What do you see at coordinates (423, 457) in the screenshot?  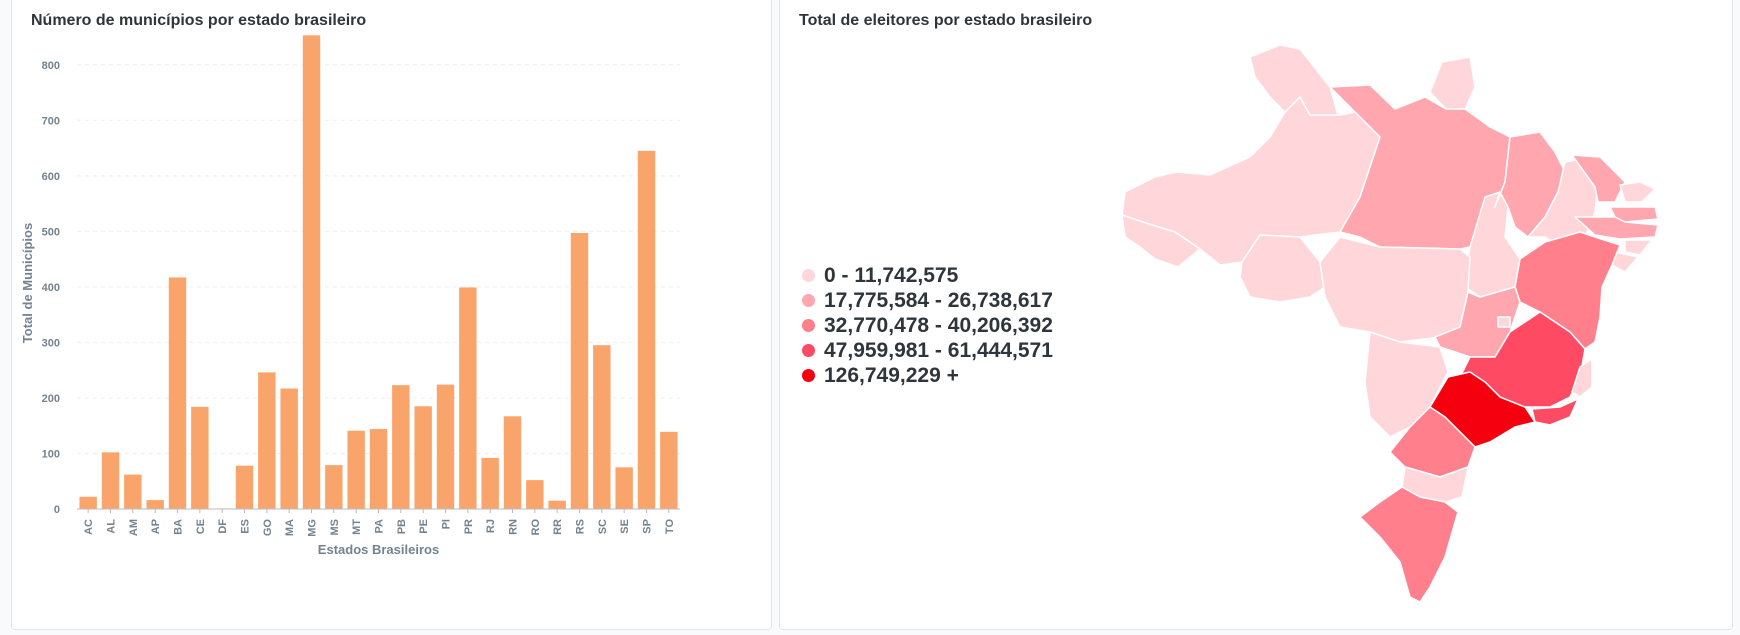 I see `bar-pe` at bounding box center [423, 457].